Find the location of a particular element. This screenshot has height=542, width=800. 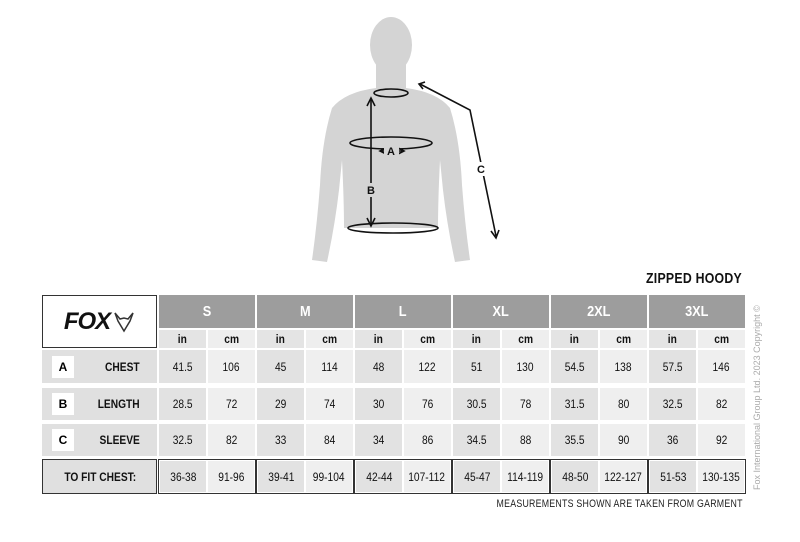

value-cell: 36 is located at coordinates (672, 440).